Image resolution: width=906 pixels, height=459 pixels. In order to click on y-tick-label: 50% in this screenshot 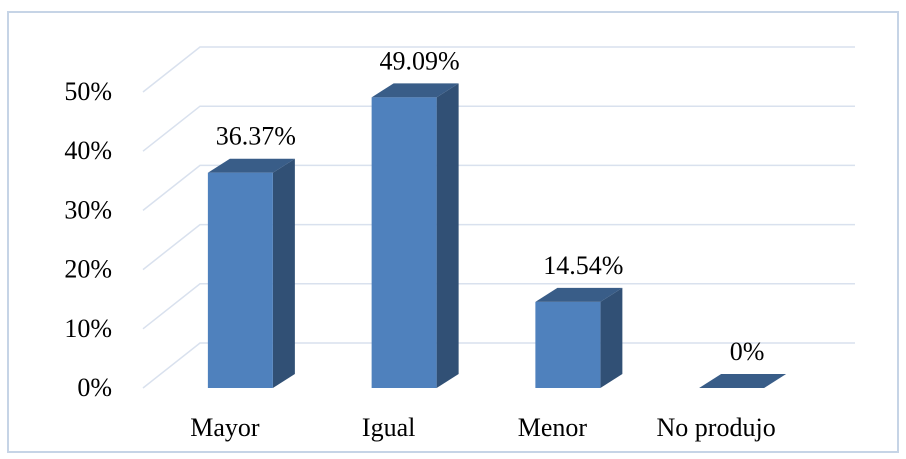, I will do `click(88, 91)`.